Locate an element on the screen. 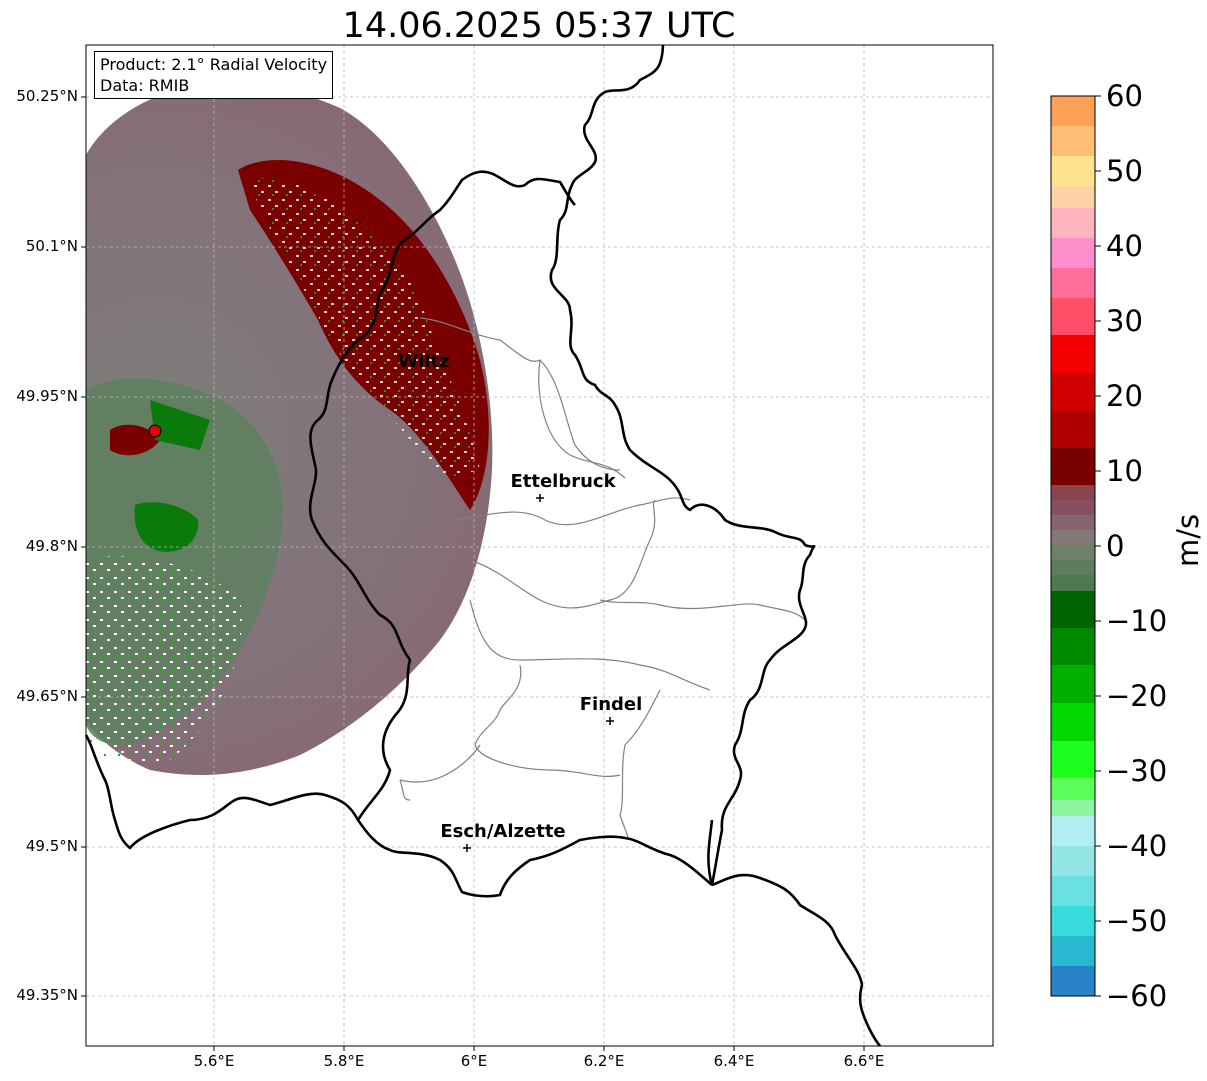  data-source-label: Data: RMIB is located at coordinates (145, 85).